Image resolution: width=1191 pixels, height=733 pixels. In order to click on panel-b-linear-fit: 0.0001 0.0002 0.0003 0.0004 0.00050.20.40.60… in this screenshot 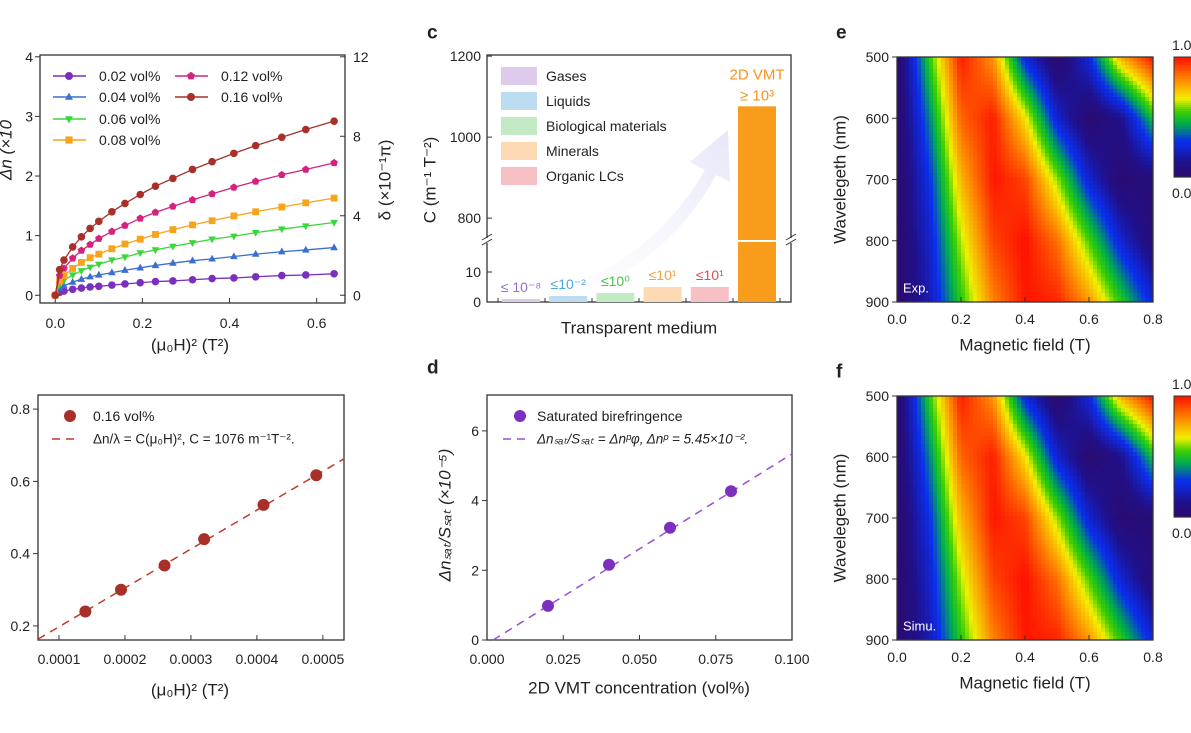, I will do `click(178, 547)`.